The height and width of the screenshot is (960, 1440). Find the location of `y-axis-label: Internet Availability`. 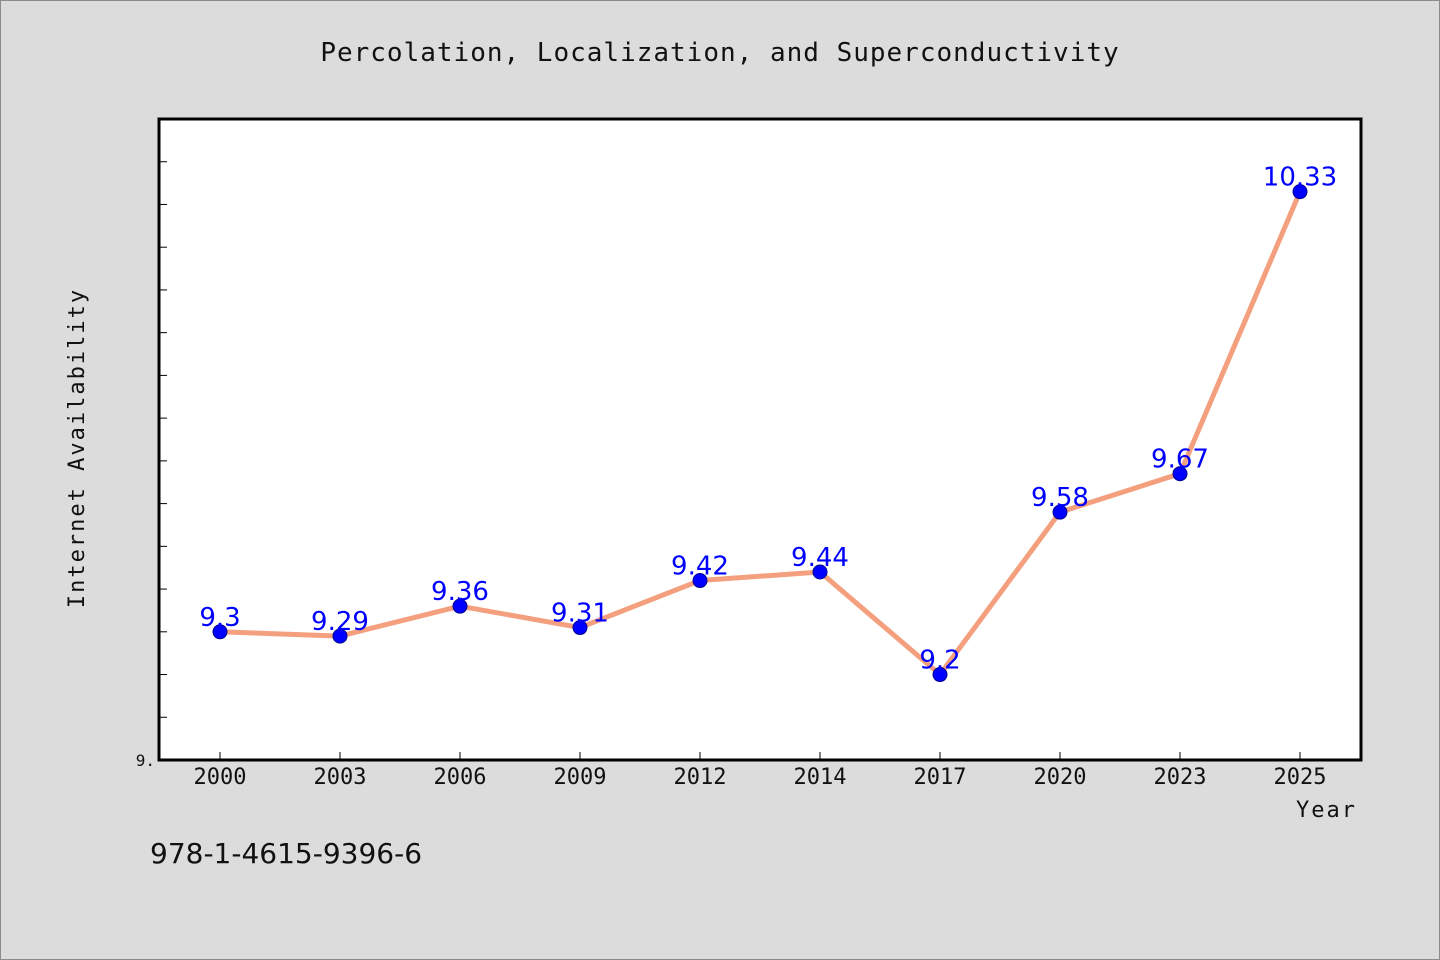

y-axis-label: Internet Availability is located at coordinates (77, 448).